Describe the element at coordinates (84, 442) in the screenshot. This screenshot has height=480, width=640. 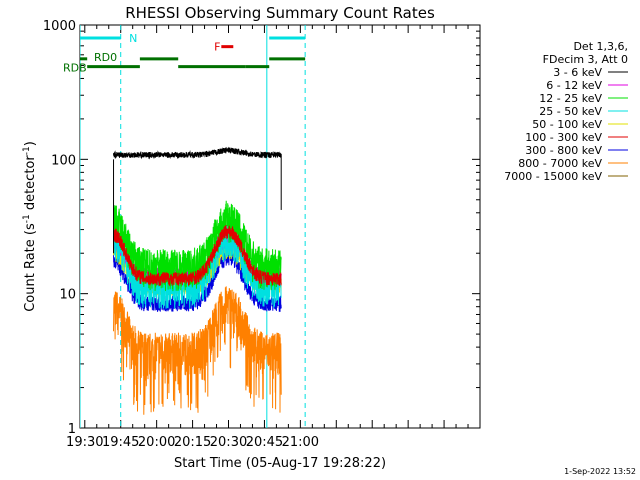
I see `x-tick-label: 19:30` at that location.